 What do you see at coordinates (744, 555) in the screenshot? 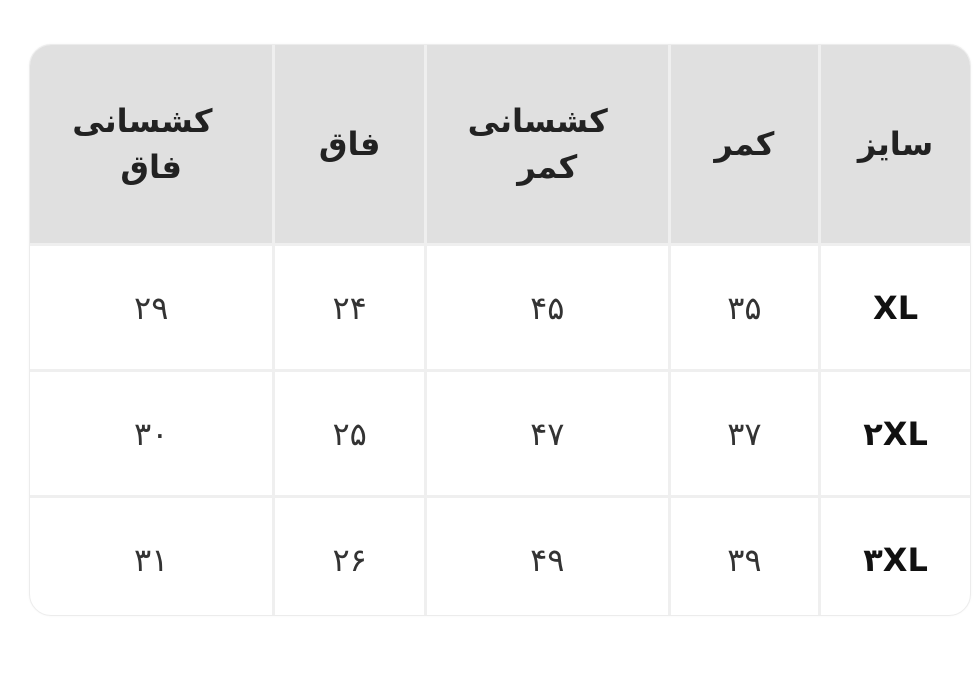
I see `cell-waist: ۳۹` at bounding box center [744, 555].